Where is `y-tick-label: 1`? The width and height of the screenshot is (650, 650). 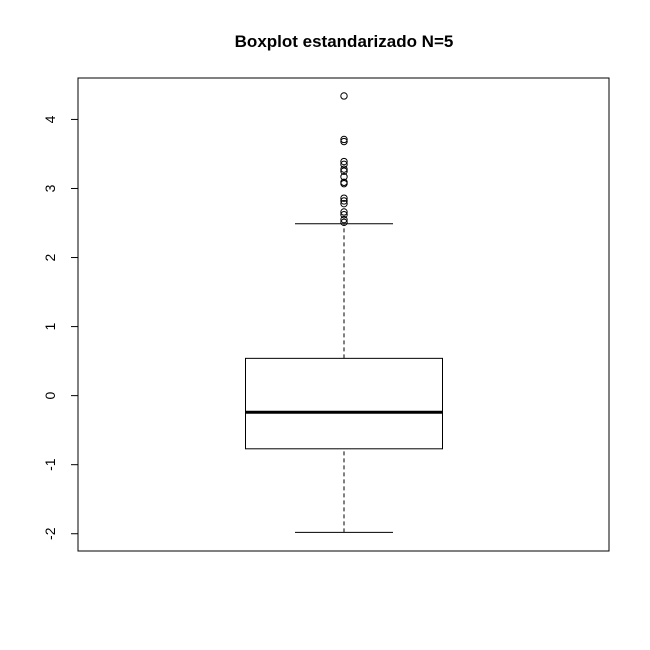 y-tick-label: 1 is located at coordinates (50, 326).